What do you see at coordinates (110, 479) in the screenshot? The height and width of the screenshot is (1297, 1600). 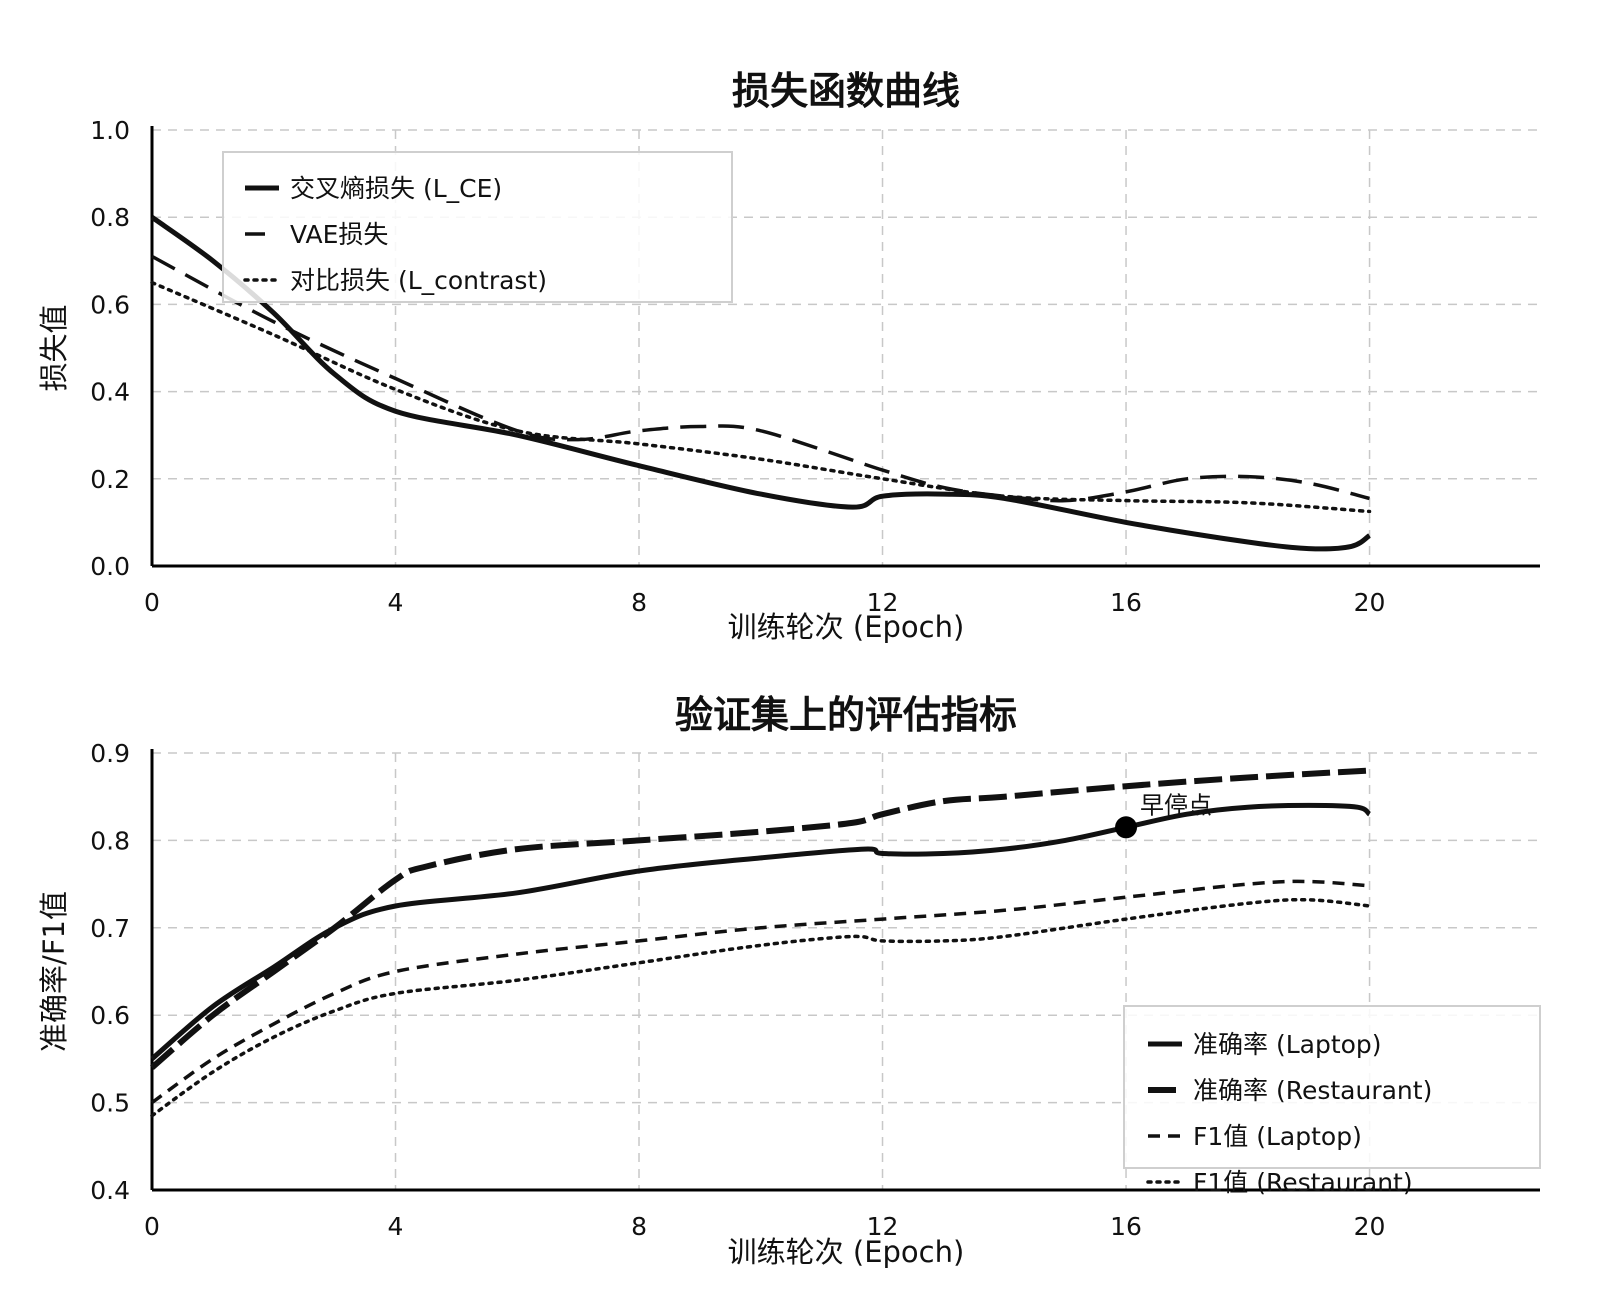 I see `loss-y-tick-label: 0.2` at bounding box center [110, 479].